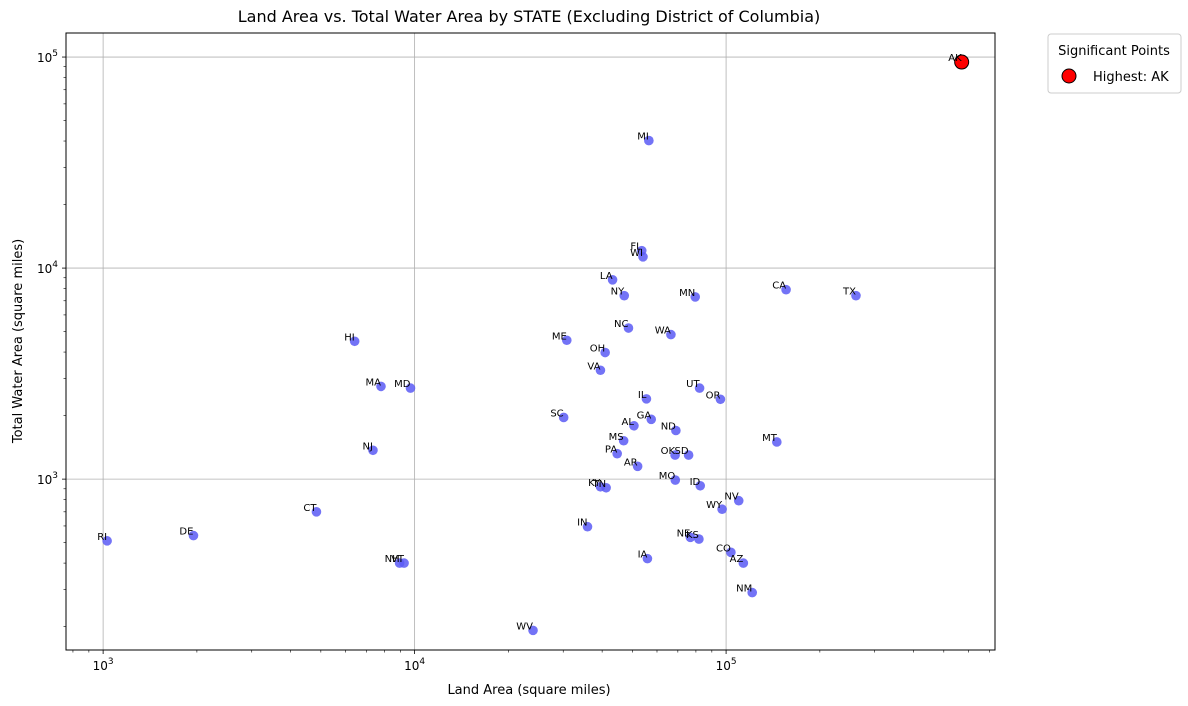 Image resolution: width=1188 pixels, height=706 pixels. Describe the element at coordinates (738, 500) in the screenshot. I see `data-point-nv` at that location.